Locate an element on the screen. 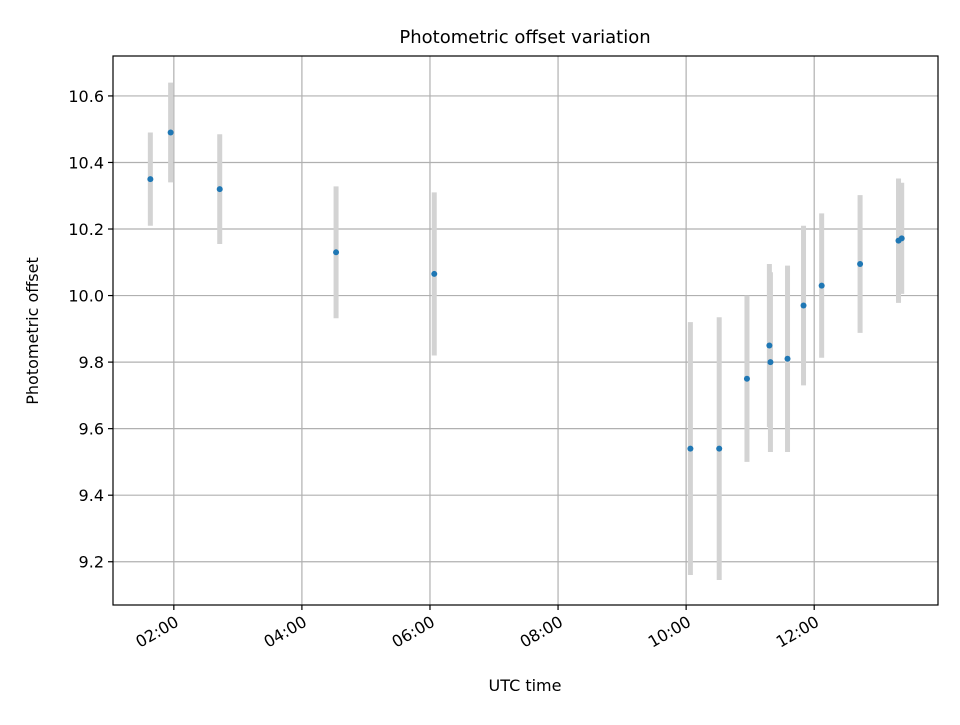  chart-title: Photometric offset variation is located at coordinates (524, 37).